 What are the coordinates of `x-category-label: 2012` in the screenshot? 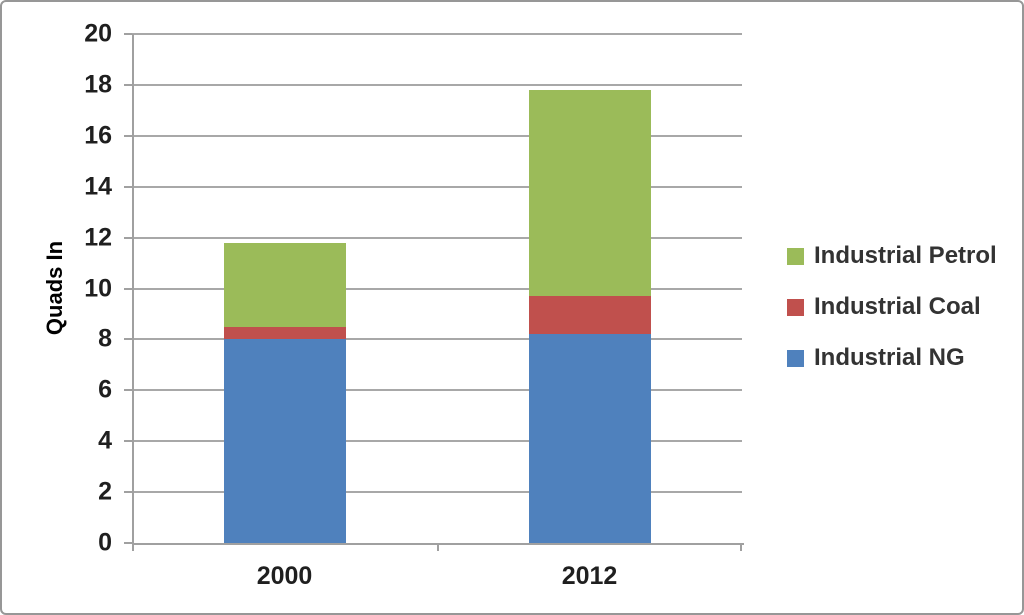 It's located at (589, 576).